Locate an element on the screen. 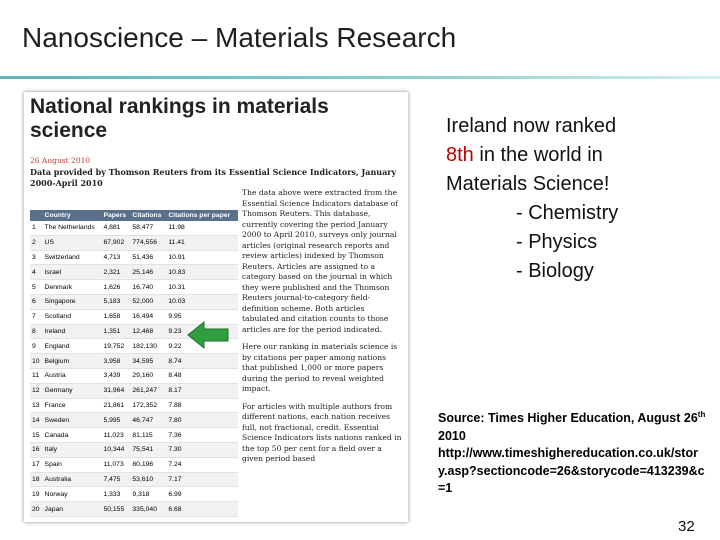  table-cell-country: Canada is located at coordinates (72, 435).